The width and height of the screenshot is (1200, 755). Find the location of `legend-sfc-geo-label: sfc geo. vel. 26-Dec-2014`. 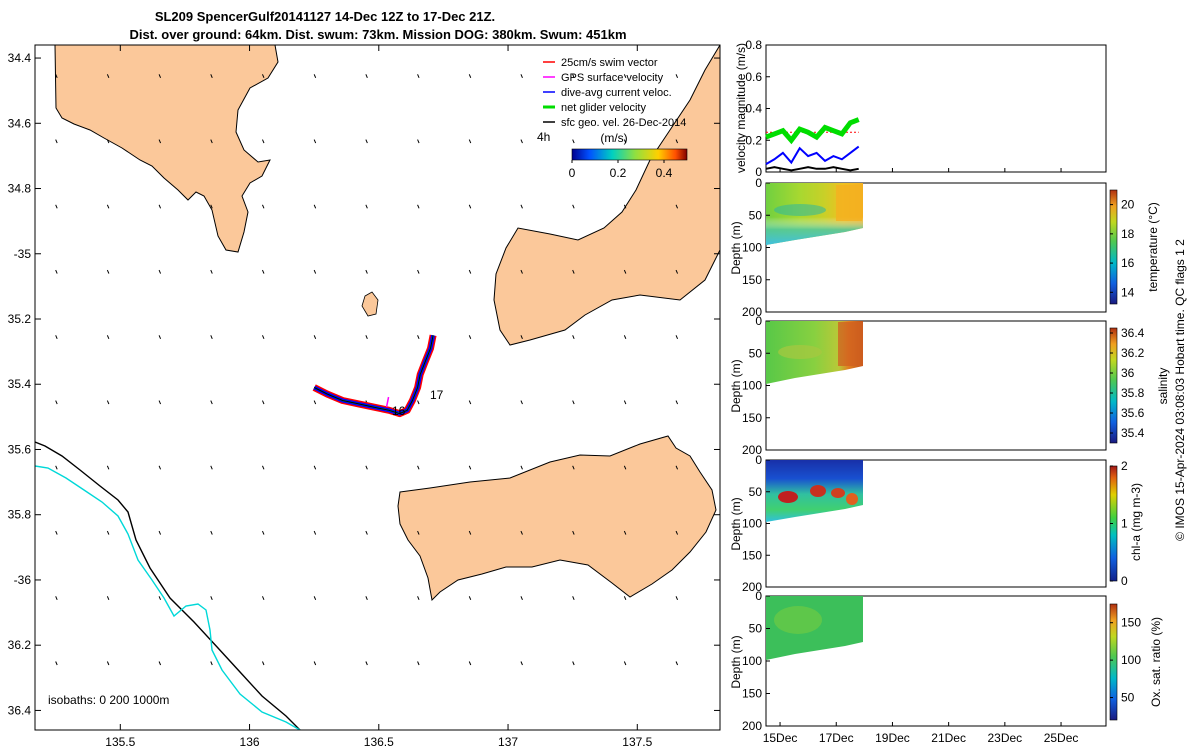

legend-sfc-geo-label: sfc geo. vel. 26-Dec-2014 is located at coordinates (623, 123).